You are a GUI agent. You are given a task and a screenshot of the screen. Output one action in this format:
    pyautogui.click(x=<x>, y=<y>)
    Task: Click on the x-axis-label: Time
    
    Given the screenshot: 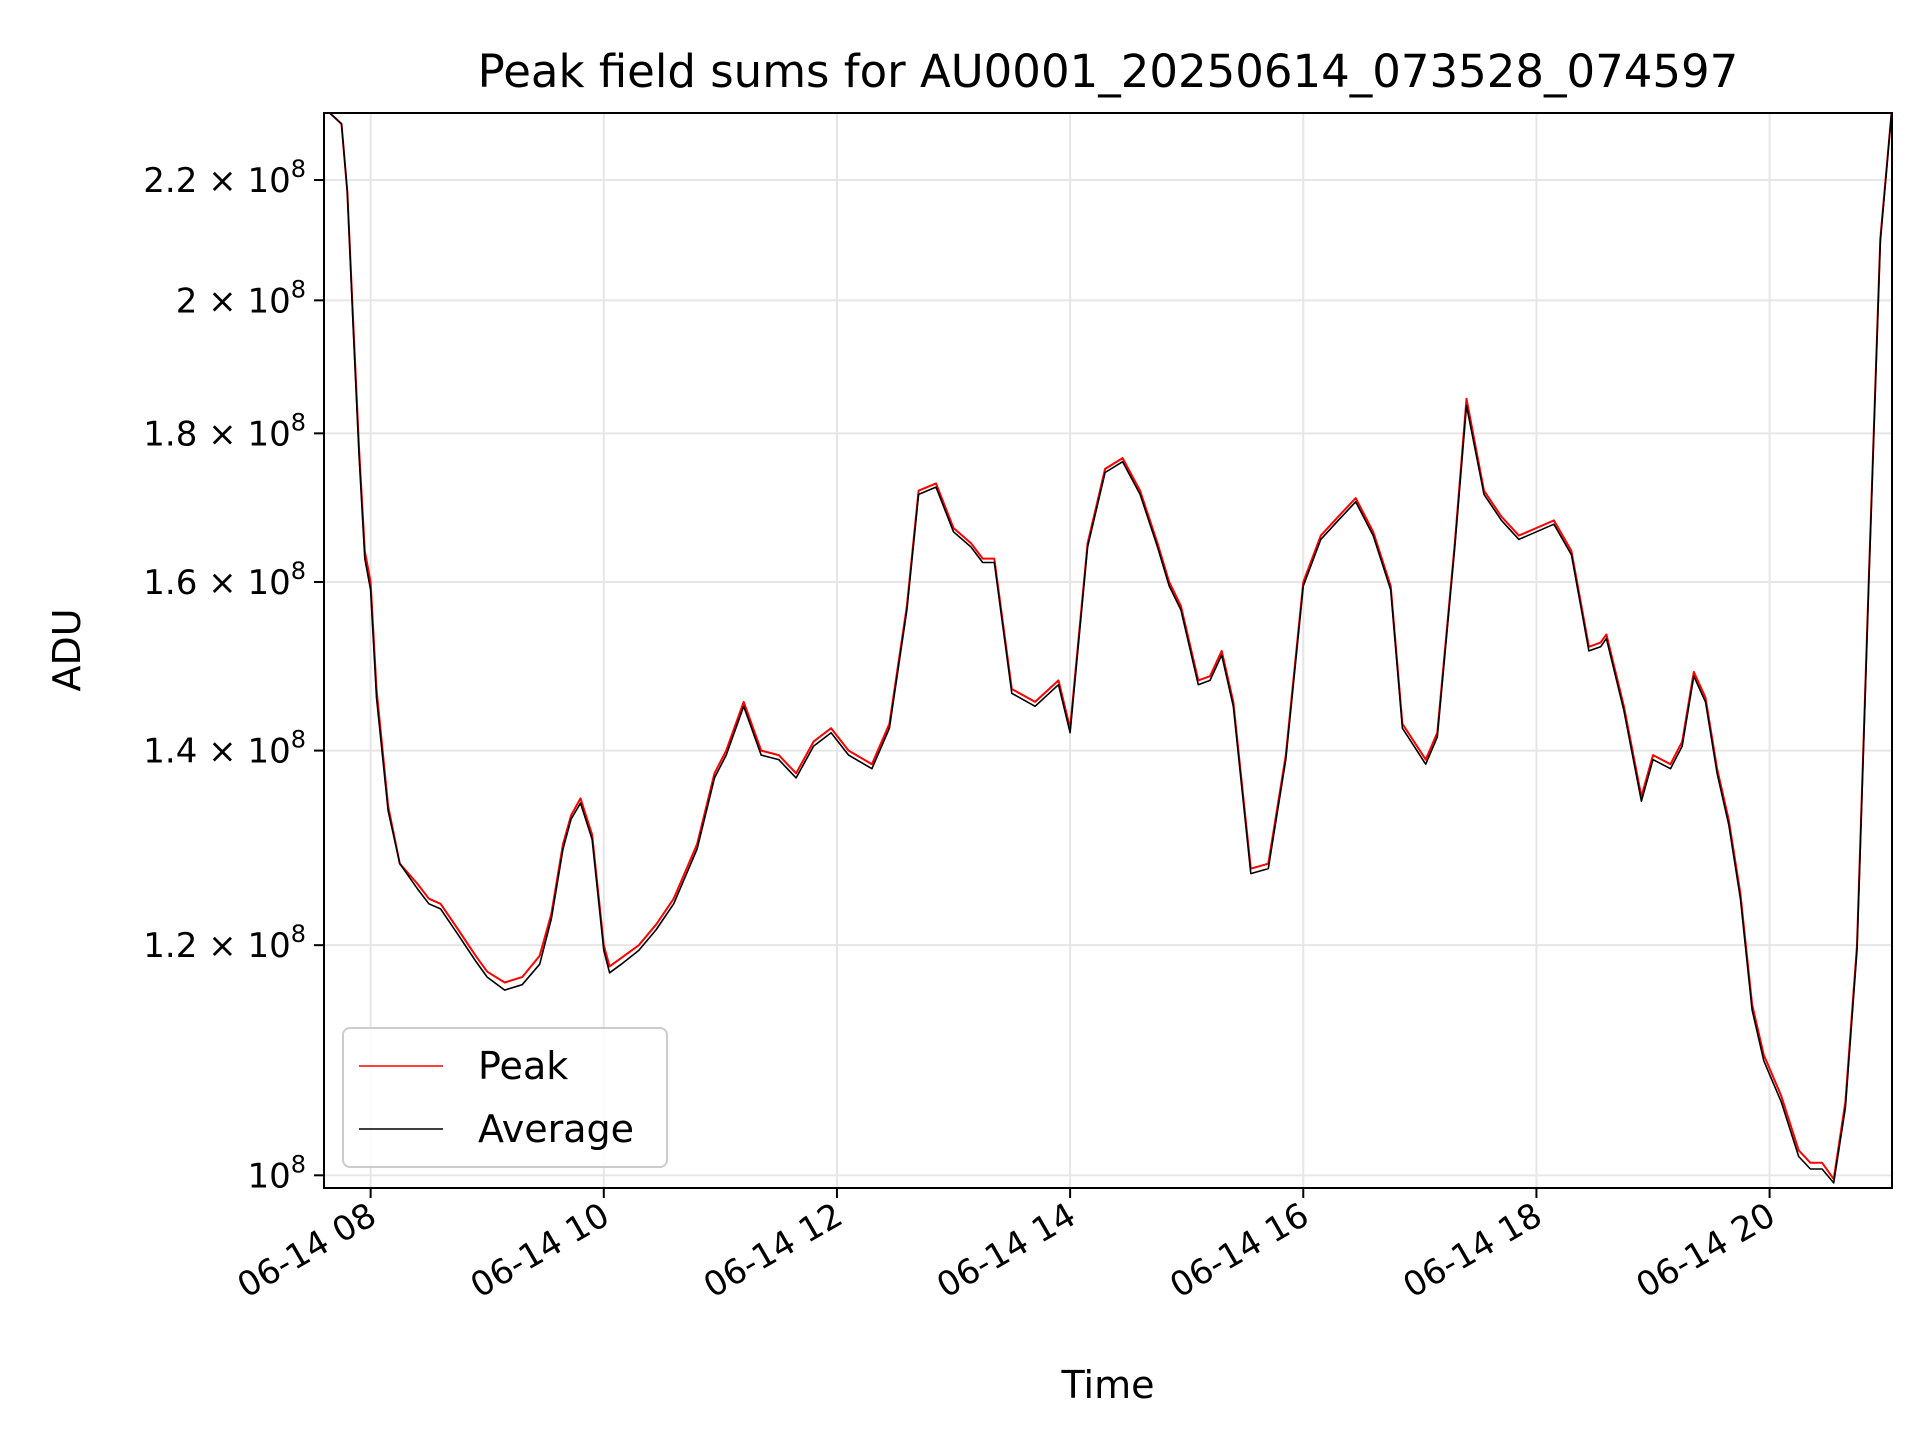 What is the action you would take?
    pyautogui.click(x=1108, y=1385)
    